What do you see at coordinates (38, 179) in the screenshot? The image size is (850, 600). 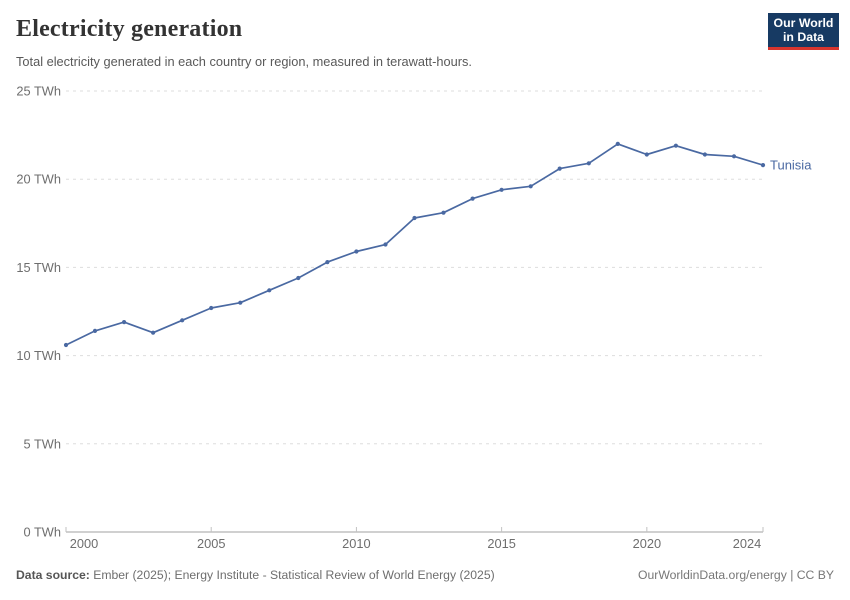 I see `y-axis-label: 20 TWh` at bounding box center [38, 179].